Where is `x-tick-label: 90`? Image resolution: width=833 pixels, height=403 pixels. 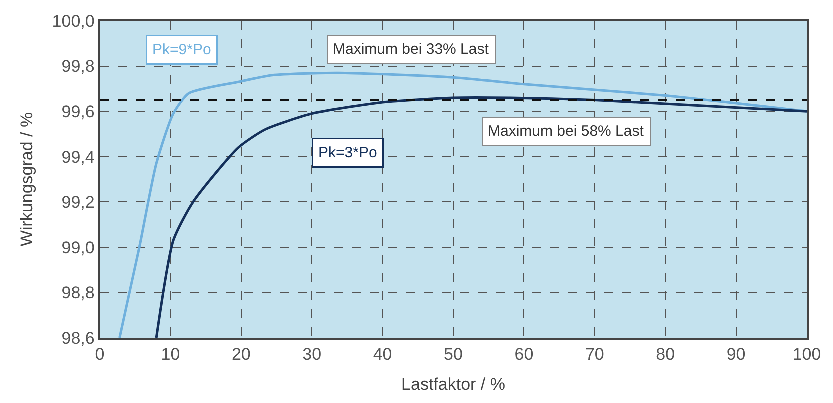 x-tick-label: 90 is located at coordinates (736, 354).